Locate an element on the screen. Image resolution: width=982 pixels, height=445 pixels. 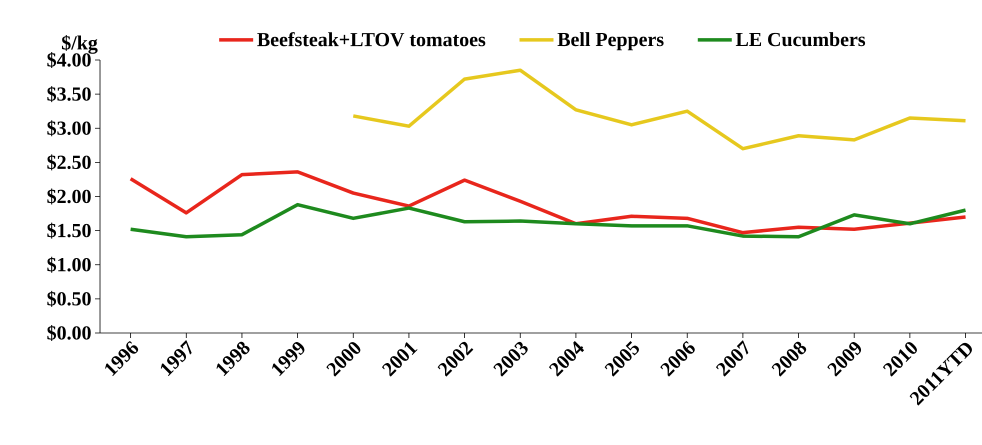
y-tick-label: $0.00 is located at coordinates (69, 333).